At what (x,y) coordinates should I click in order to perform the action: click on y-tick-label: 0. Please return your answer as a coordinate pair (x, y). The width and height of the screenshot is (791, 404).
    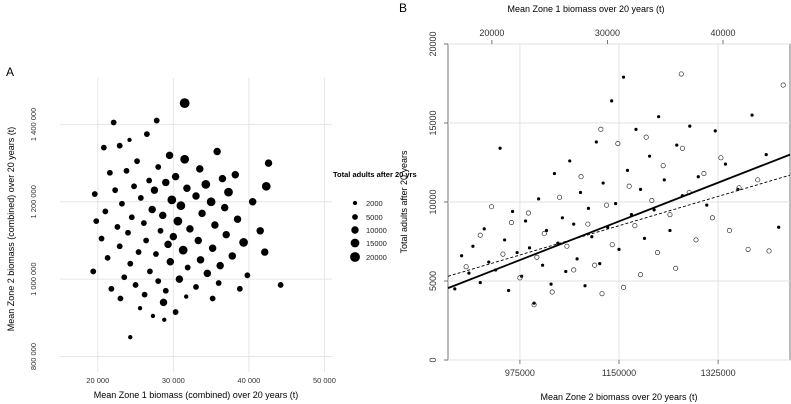
    Looking at the image, I should click on (433, 359).